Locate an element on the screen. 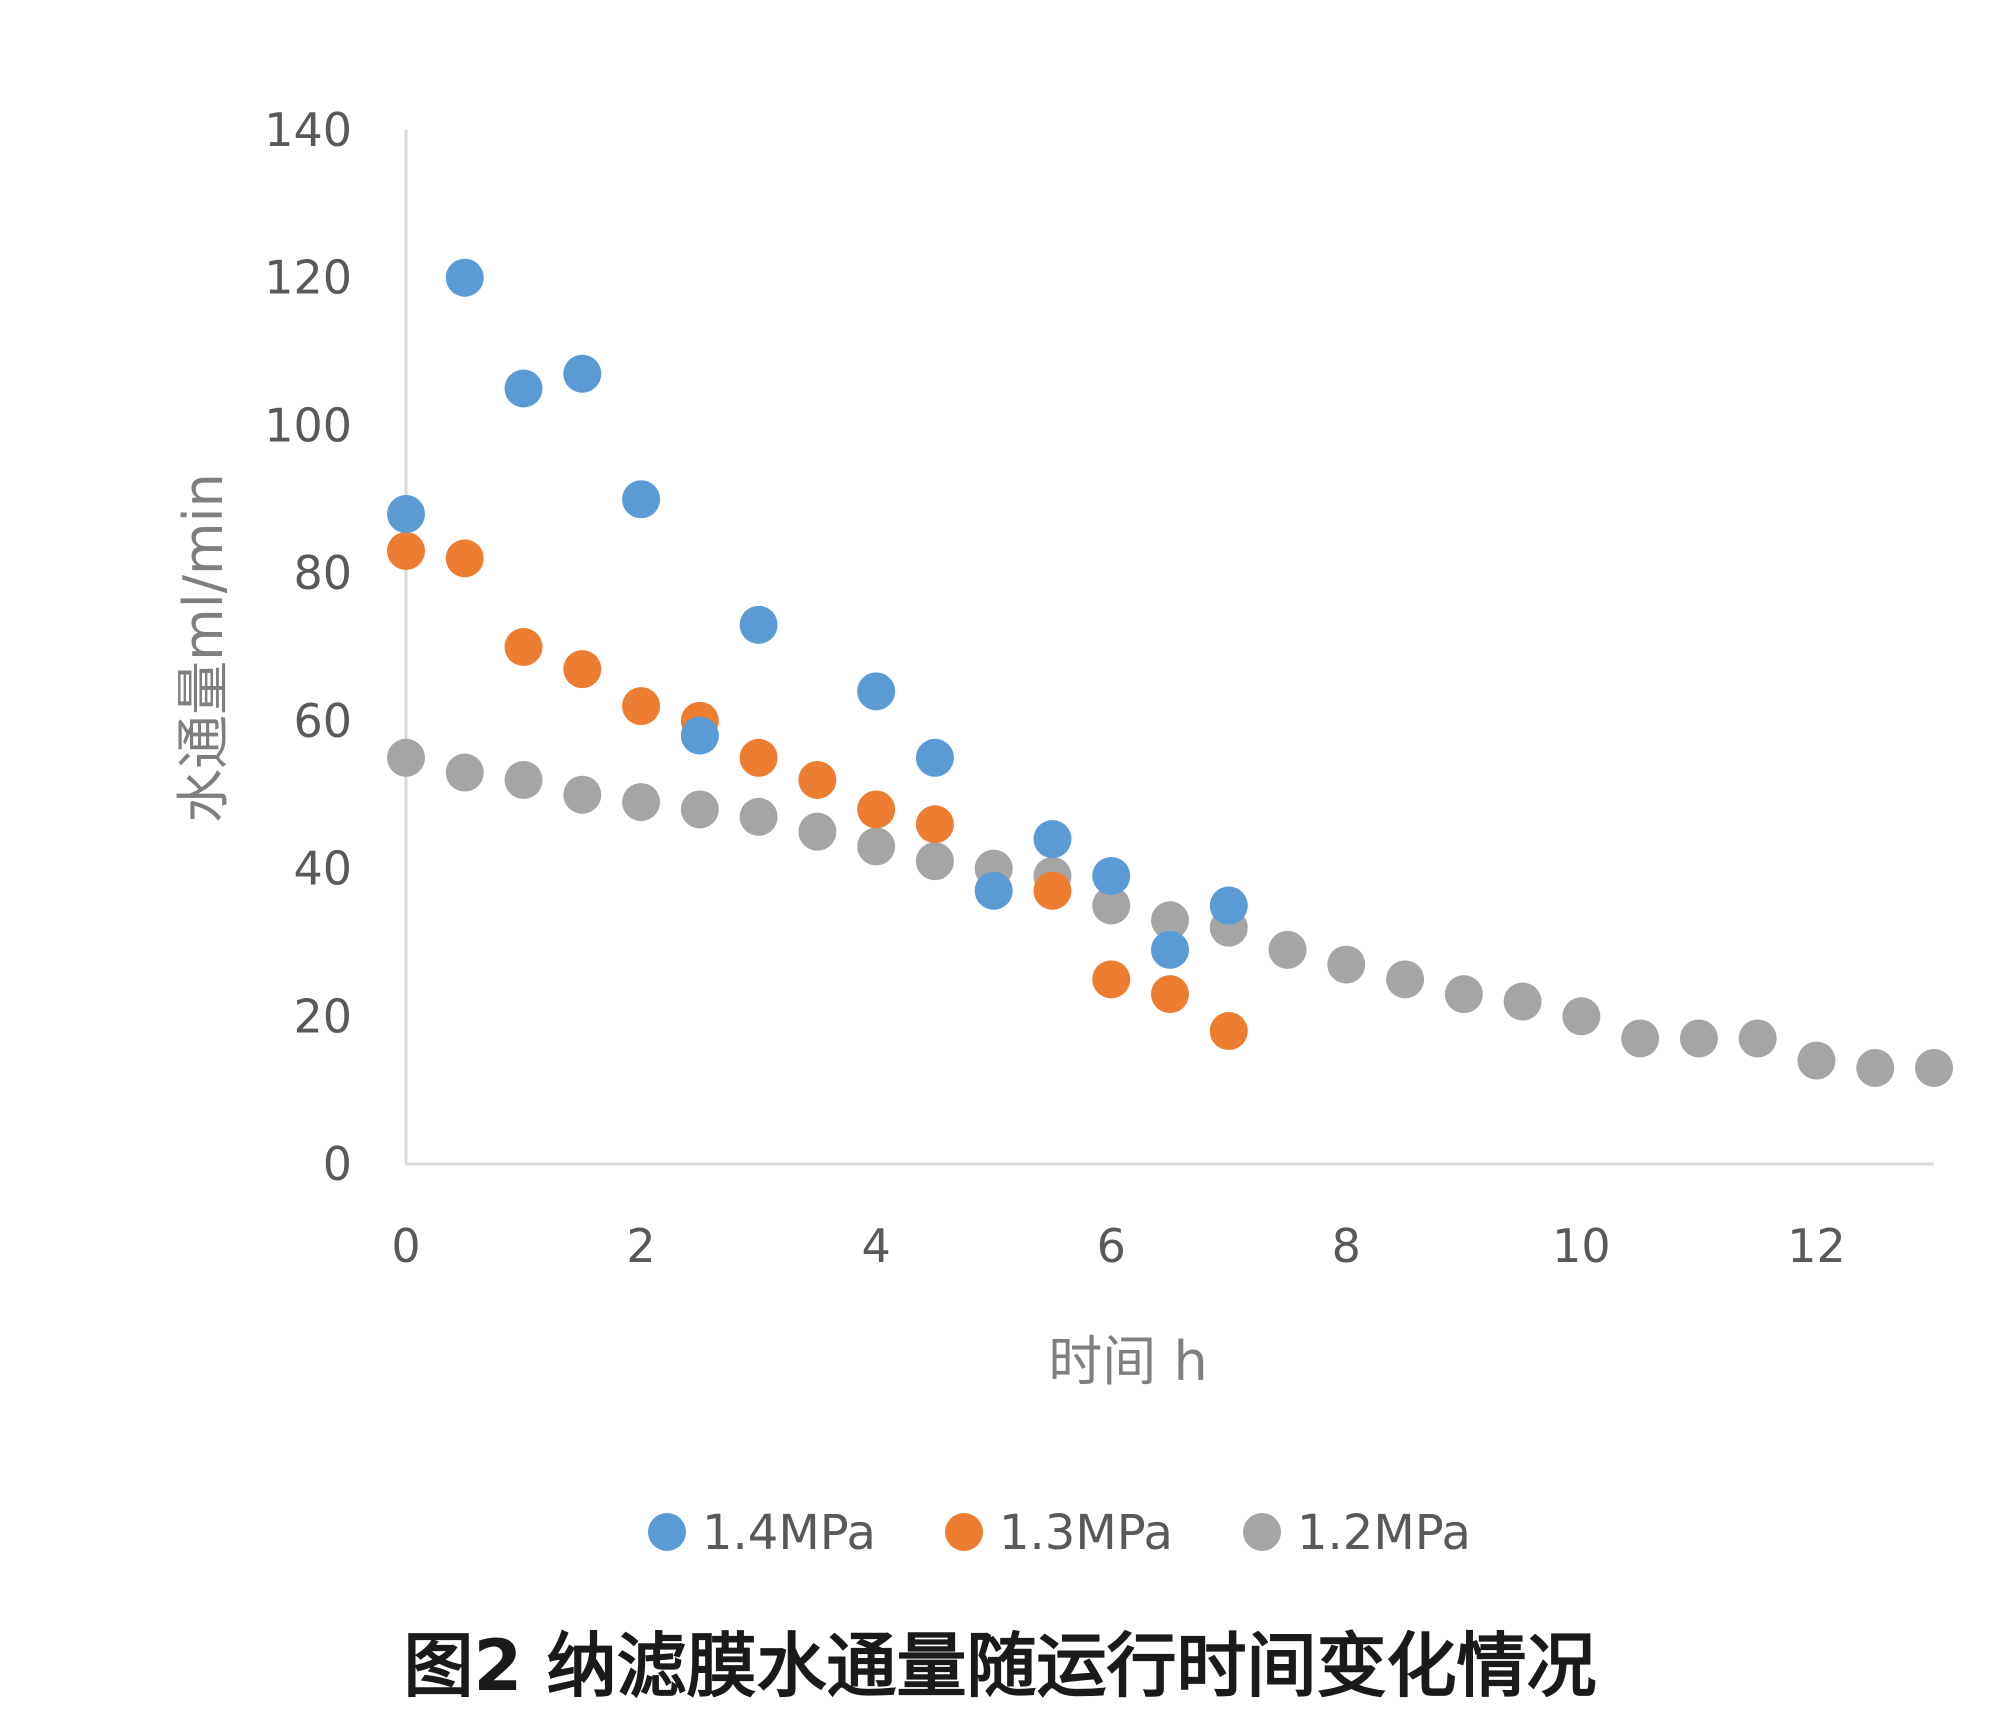 The width and height of the screenshot is (2000, 1718). y-tick-label: 120 is located at coordinates (308, 278).